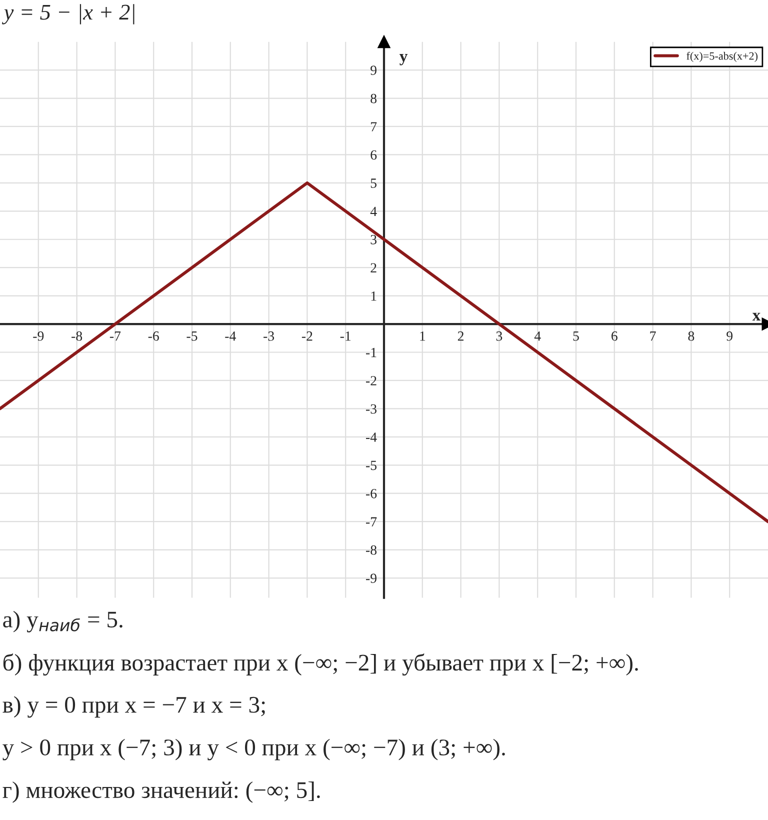 The height and width of the screenshot is (820, 768). I want to click on x-tick-label: 4, so click(537, 336).